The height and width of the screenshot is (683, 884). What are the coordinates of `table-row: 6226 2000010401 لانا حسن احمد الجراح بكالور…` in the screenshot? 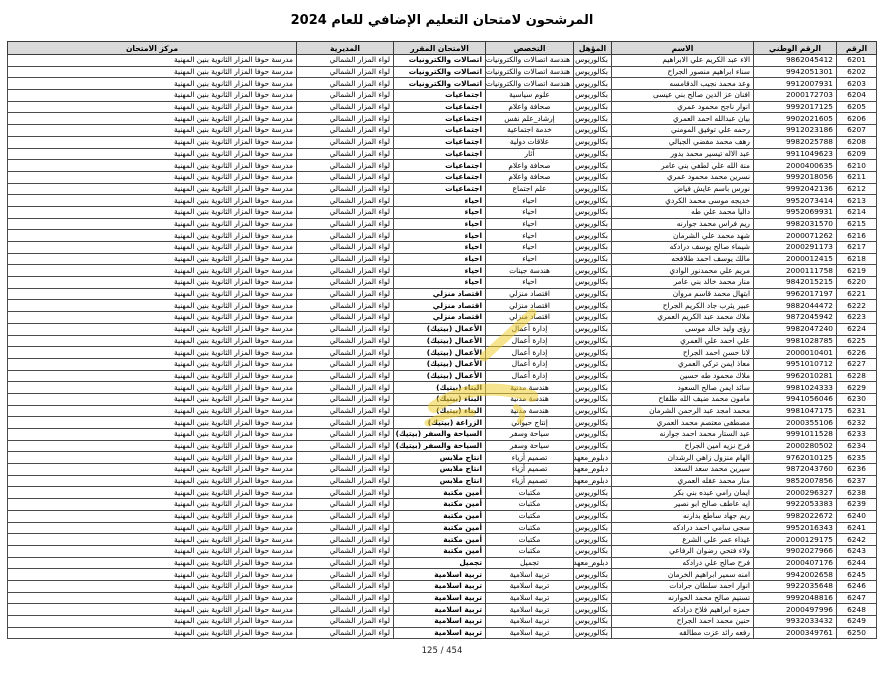 It's located at (442, 352).